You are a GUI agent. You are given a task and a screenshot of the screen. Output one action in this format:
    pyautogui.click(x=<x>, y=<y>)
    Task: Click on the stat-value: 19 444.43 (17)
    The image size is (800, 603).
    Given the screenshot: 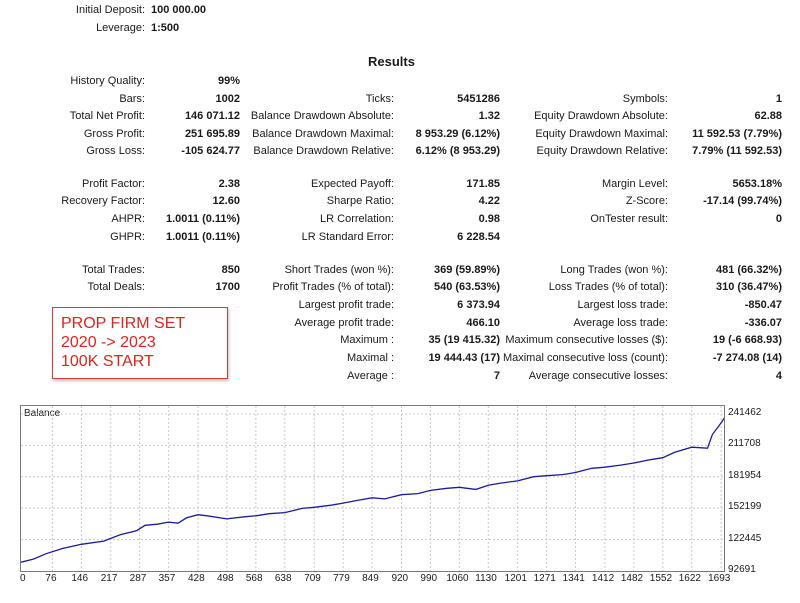 What is the action you would take?
    pyautogui.click(x=464, y=358)
    